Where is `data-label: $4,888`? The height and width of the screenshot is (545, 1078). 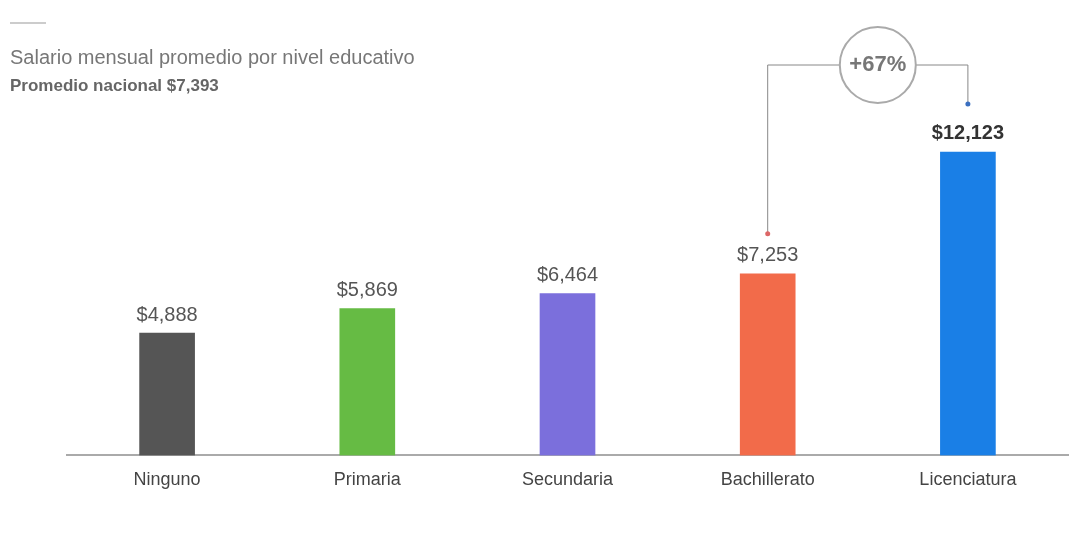 data-label: $4,888 is located at coordinates (167, 313).